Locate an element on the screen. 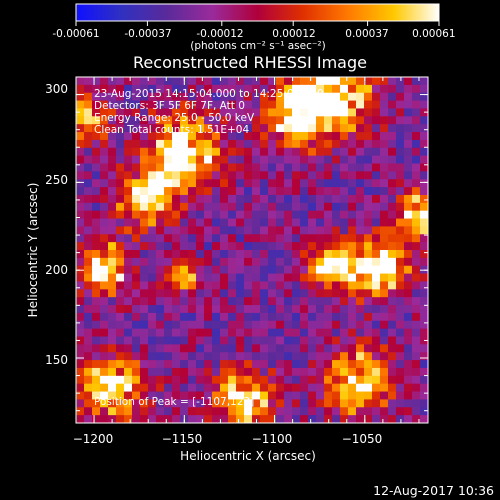 This screenshot has width=500, height=500. annotation-energy-range: Energy Range: 25.0 - 50.0 keV is located at coordinates (174, 118).